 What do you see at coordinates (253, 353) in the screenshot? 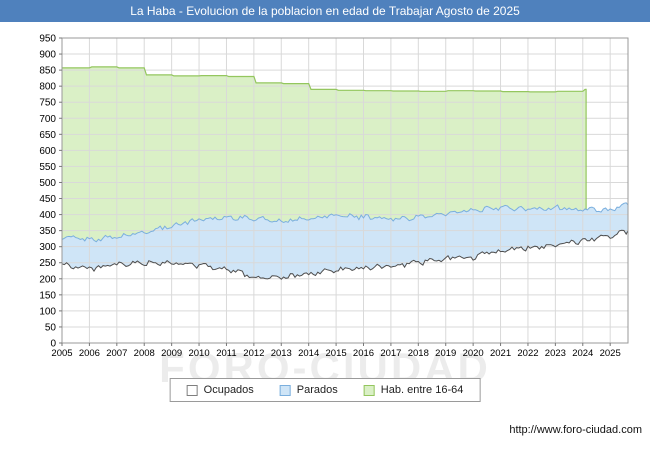
I see `svg-text: 2012` at bounding box center [253, 353].